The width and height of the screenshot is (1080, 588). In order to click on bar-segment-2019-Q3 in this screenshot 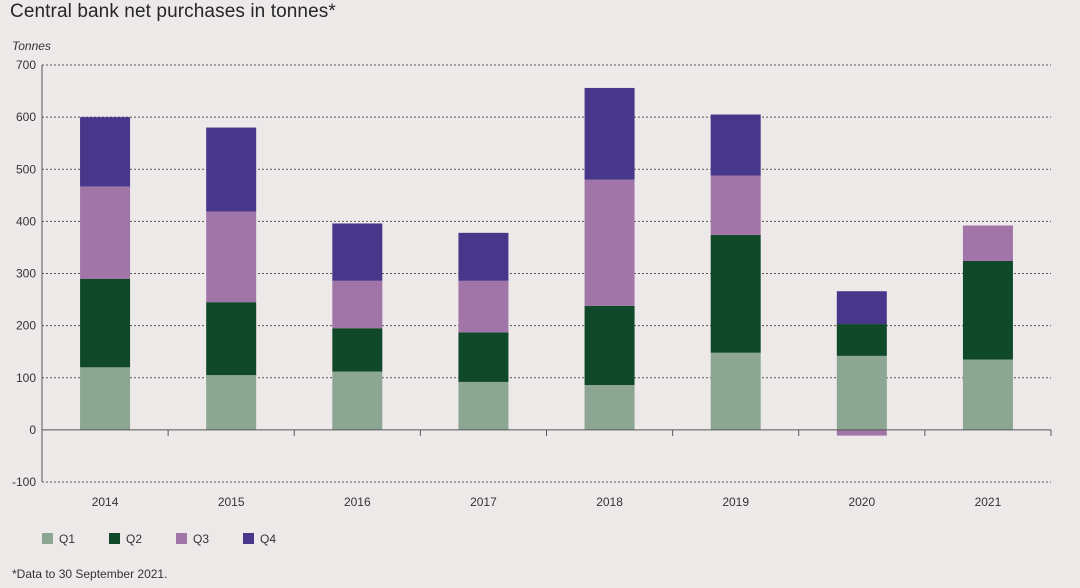, I will do `click(735, 205)`.